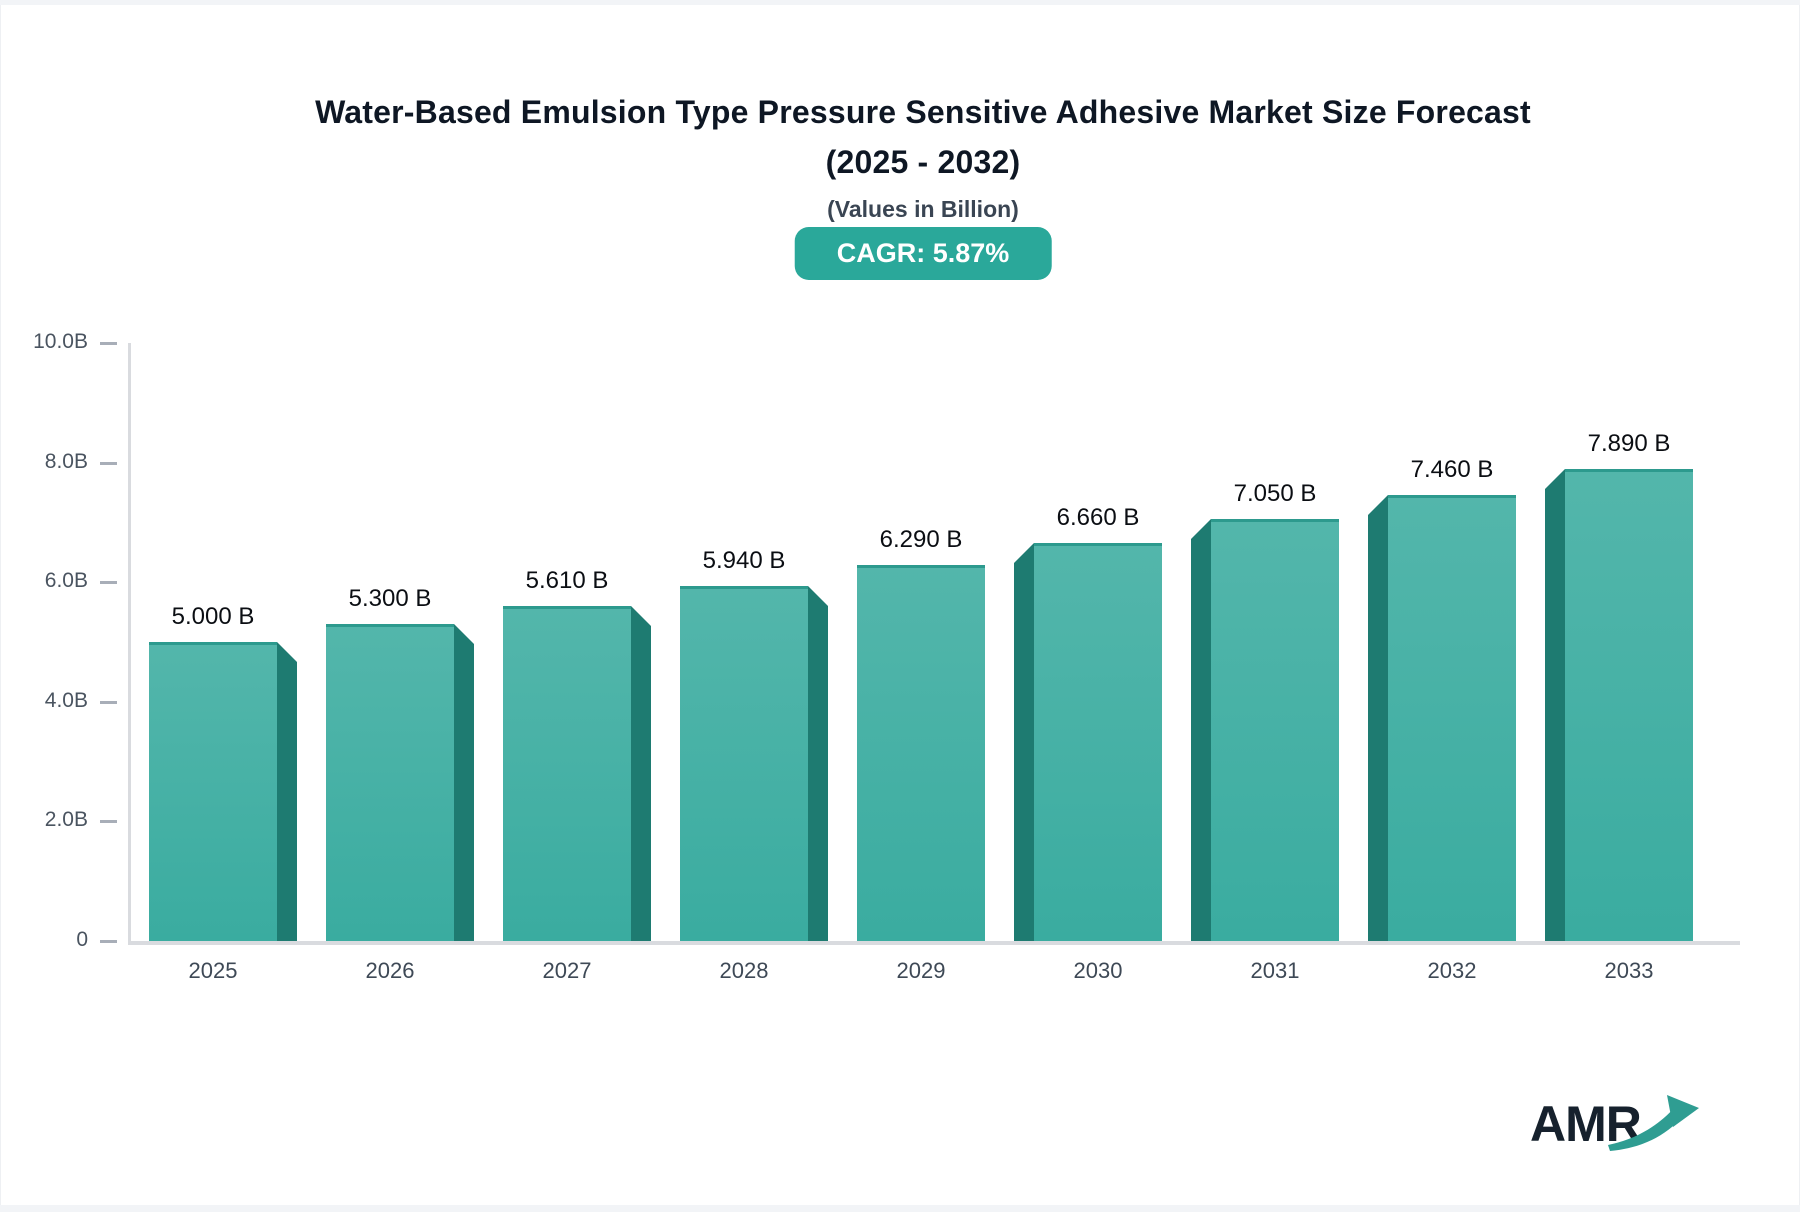 The height and width of the screenshot is (1212, 1800). What do you see at coordinates (1452, 718) in the screenshot?
I see `bar-2032` at bounding box center [1452, 718].